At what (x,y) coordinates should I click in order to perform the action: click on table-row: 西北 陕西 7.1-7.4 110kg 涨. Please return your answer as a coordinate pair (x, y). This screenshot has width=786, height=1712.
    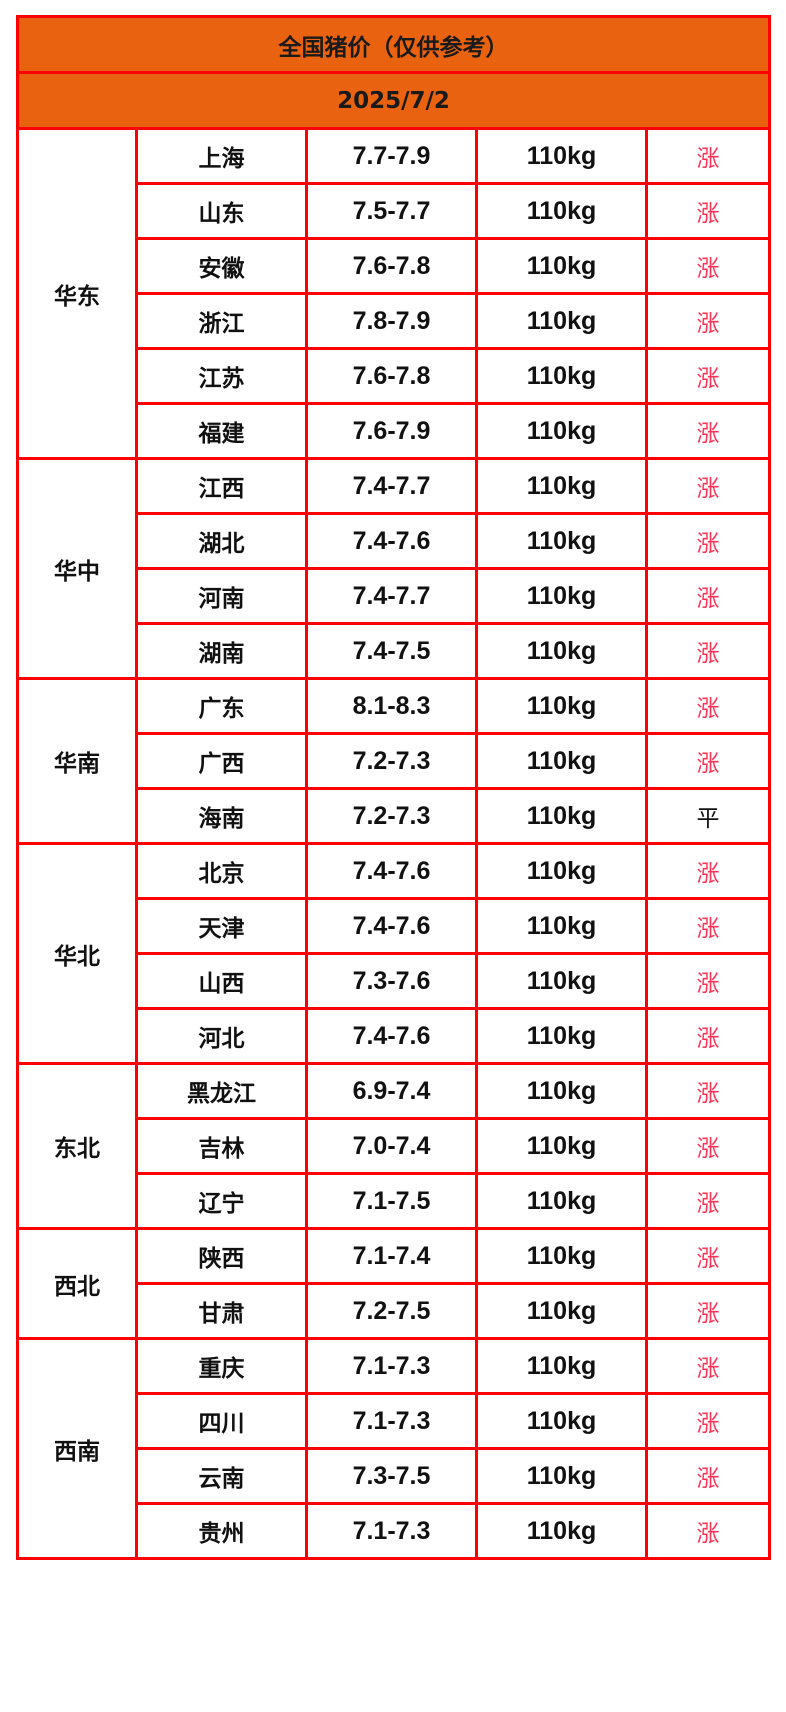
    Looking at the image, I should click on (394, 1283).